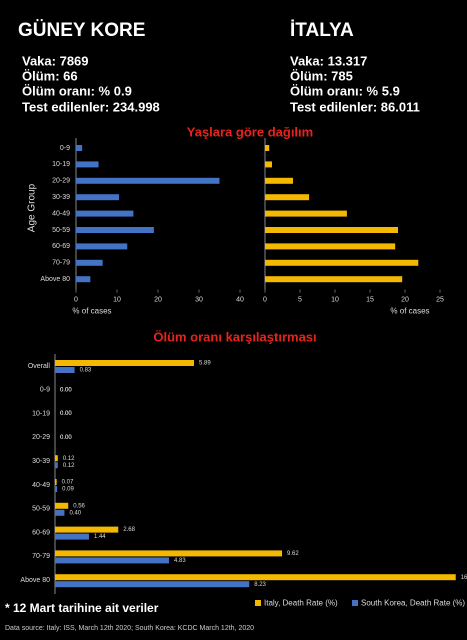 This screenshot has width=467, height=640. Describe the element at coordinates (86, 371) in the screenshot. I see `value-label: 0.83` at that location.